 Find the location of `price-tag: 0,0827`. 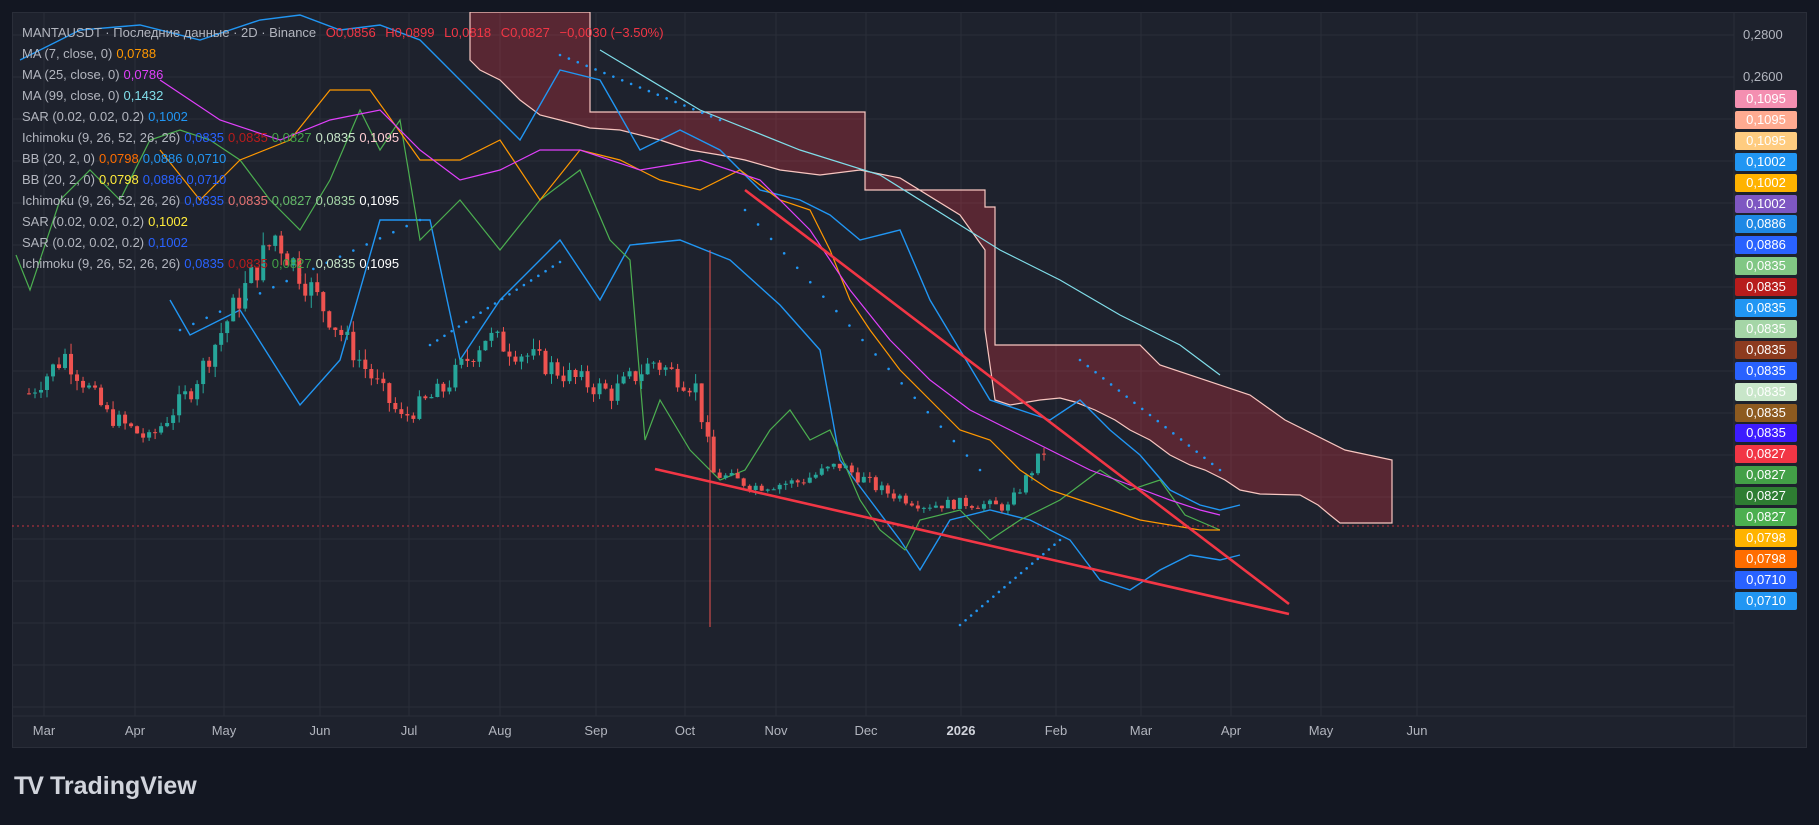

price-tag: 0,0827 is located at coordinates (1766, 517).